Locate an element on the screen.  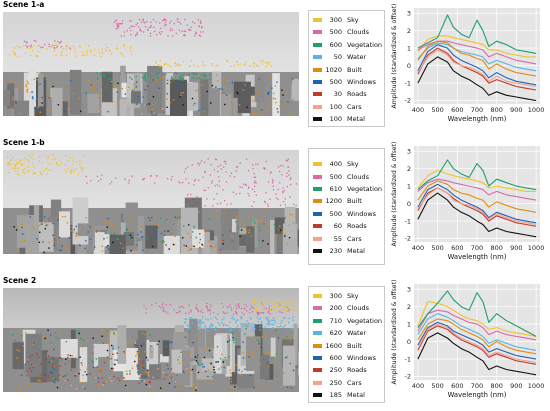
x-tick-label: 700 is located at coordinates (477, 386).